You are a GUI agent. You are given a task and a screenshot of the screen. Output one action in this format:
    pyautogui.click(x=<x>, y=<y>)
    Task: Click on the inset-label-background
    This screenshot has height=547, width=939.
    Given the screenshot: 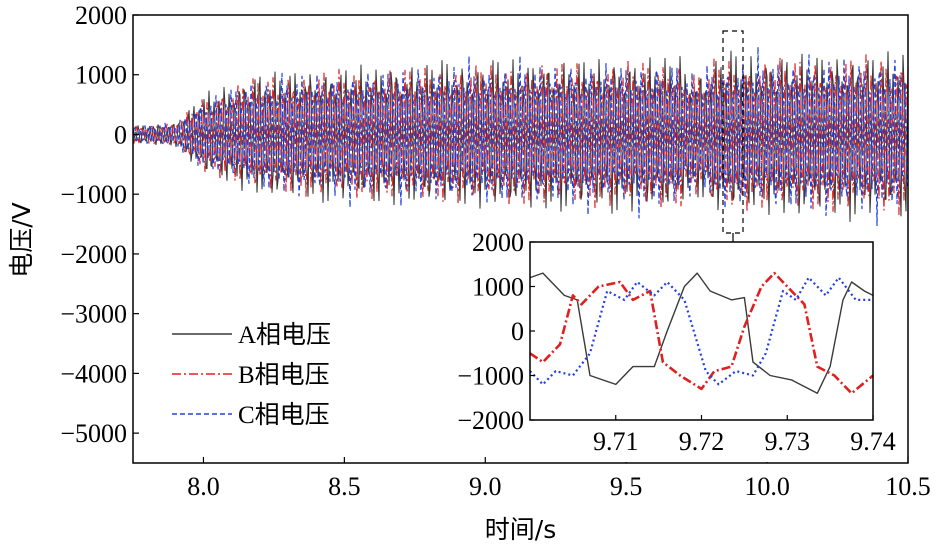 What is the action you would take?
    pyautogui.click(x=490, y=330)
    